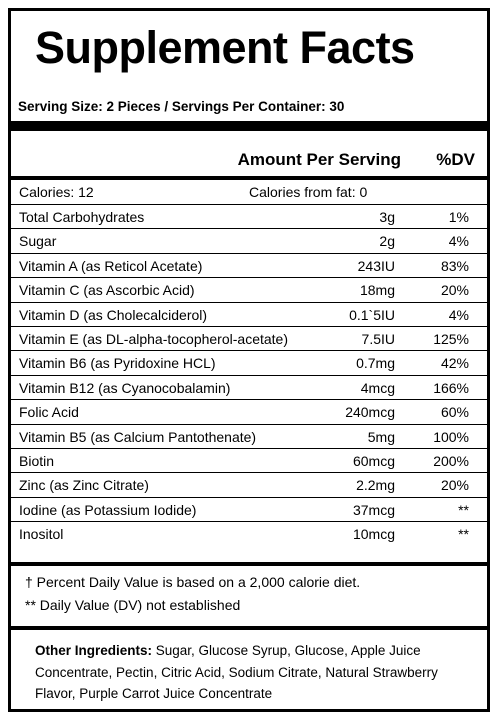  What do you see at coordinates (249, 386) in the screenshot?
I see `nutrient-row: Vitamin B12 (as Cyanocobalamin) 4mcg 166%` at bounding box center [249, 386].